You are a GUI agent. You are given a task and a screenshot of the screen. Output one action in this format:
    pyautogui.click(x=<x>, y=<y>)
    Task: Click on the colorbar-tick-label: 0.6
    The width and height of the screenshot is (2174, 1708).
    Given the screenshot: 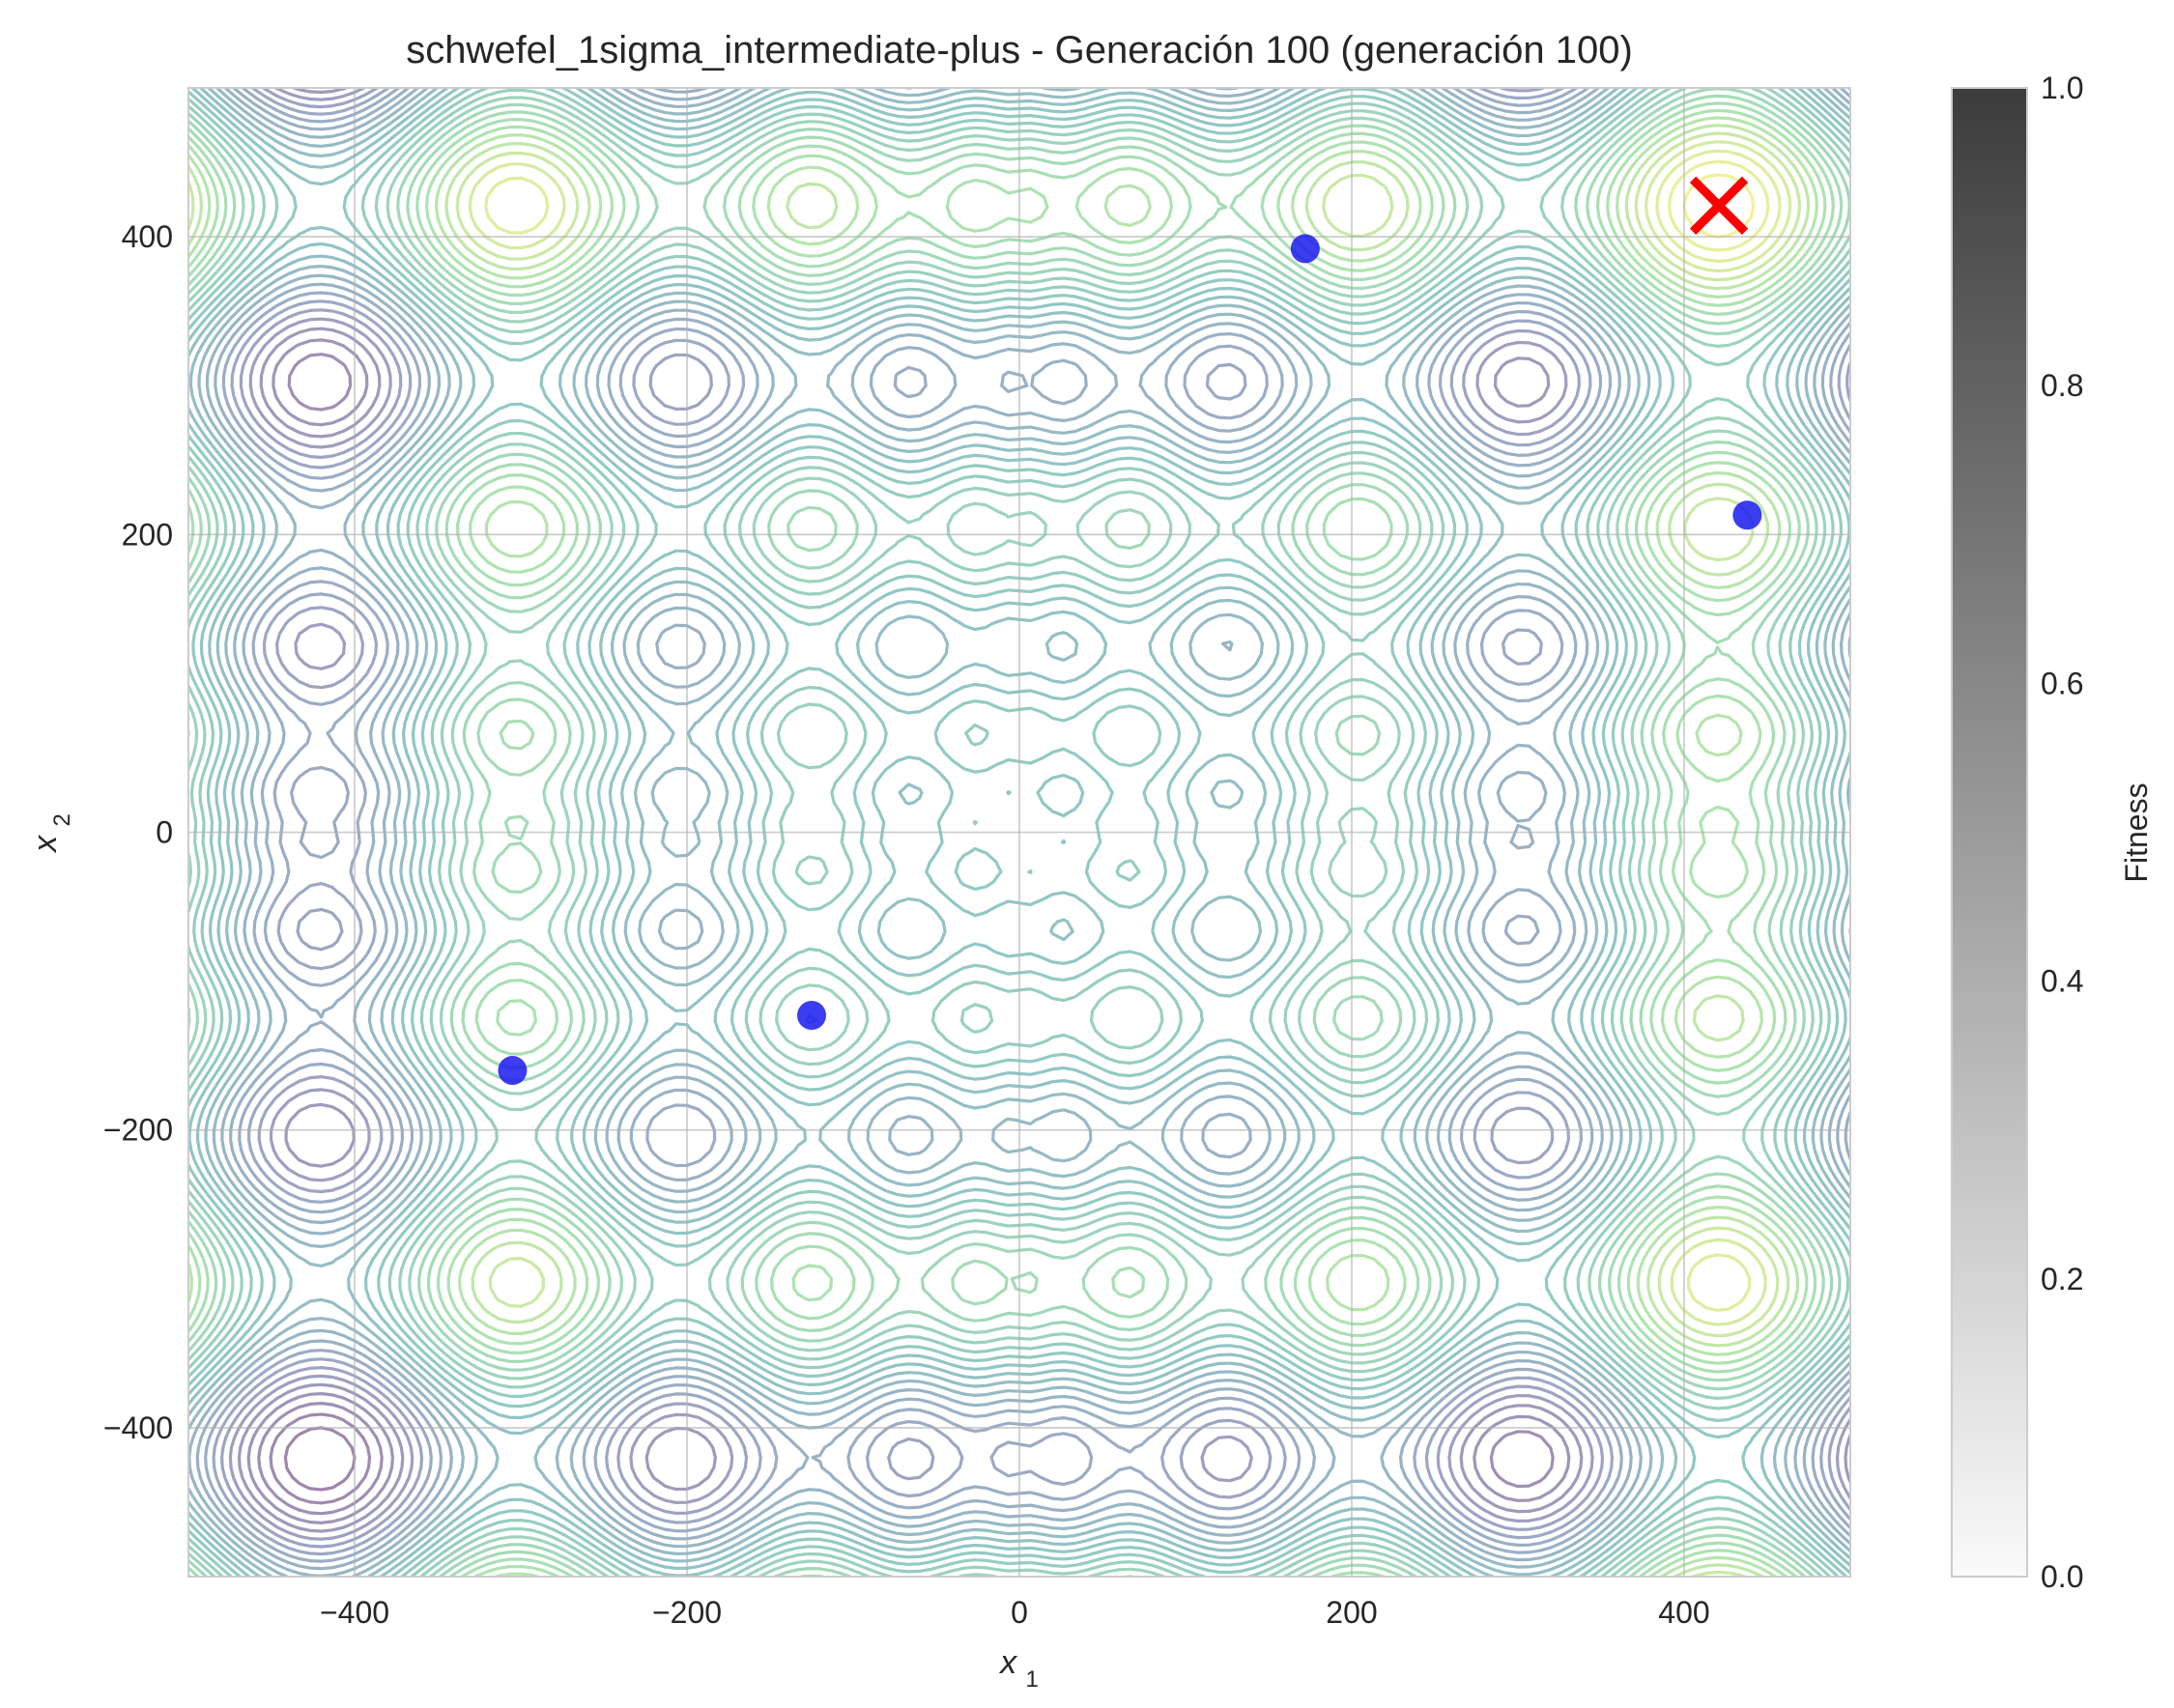 What is the action you would take?
    pyautogui.click(x=2062, y=683)
    